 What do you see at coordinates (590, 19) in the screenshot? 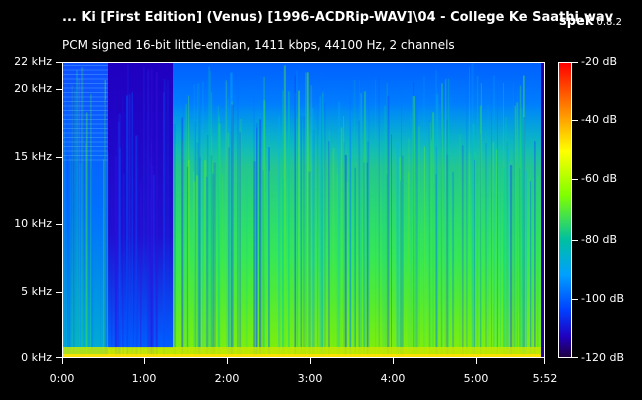
I see `app-brand: spek 0.8.2` at bounding box center [590, 19].